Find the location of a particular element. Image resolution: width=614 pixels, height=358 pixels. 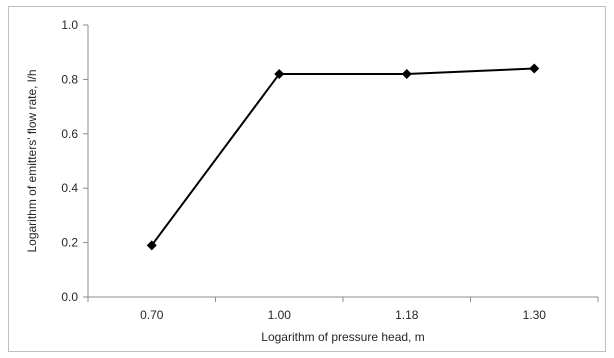

x-tick-label: 1.00 is located at coordinates (280, 315).